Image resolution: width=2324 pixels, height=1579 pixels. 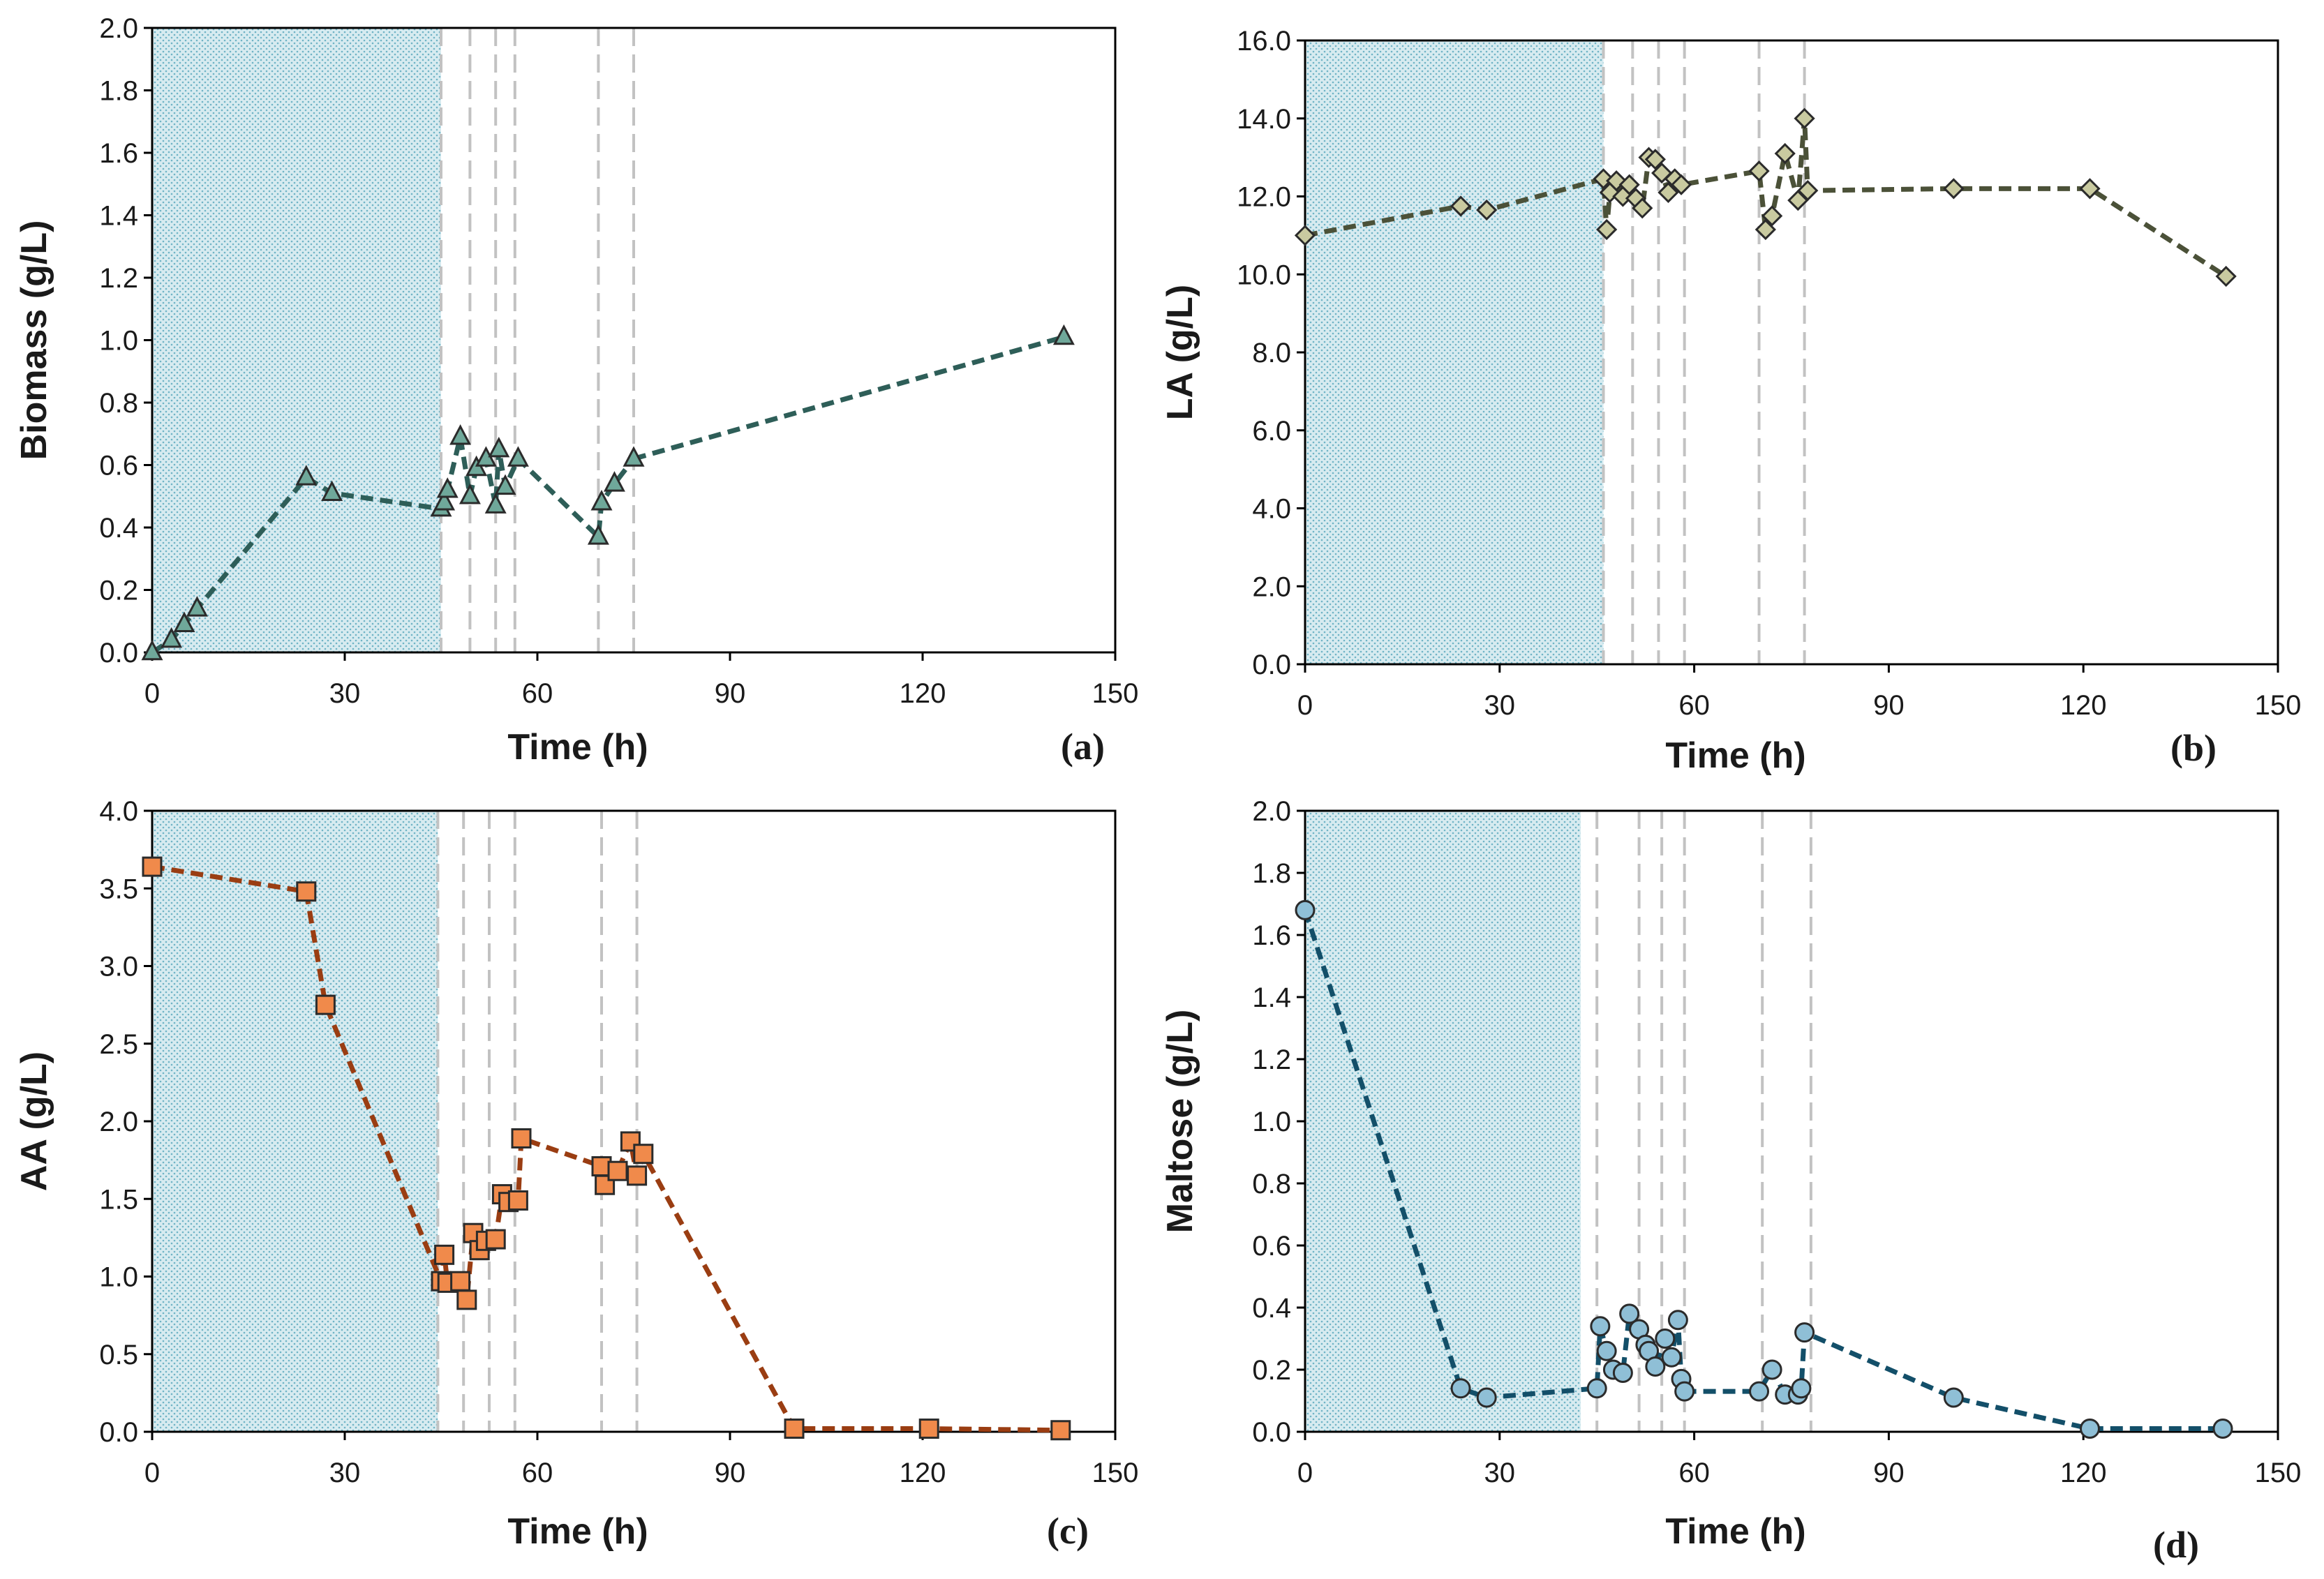 What do you see at coordinates (1264, 275) in the screenshot?
I see `y-tick-label: 10.0` at bounding box center [1264, 275].